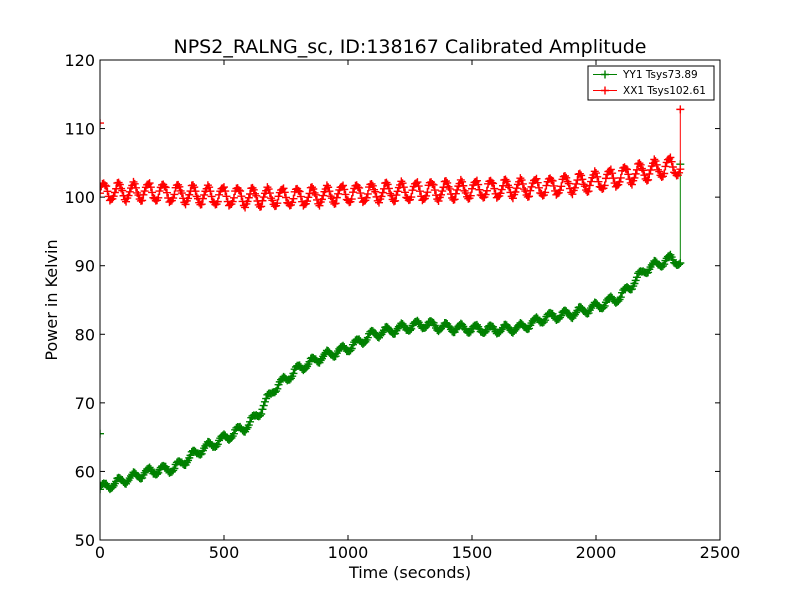 This screenshot has width=800, height=600. What do you see at coordinates (664, 91) in the screenshot?
I see `legend-label-1: XX1 Tsys102.61` at bounding box center [664, 91].